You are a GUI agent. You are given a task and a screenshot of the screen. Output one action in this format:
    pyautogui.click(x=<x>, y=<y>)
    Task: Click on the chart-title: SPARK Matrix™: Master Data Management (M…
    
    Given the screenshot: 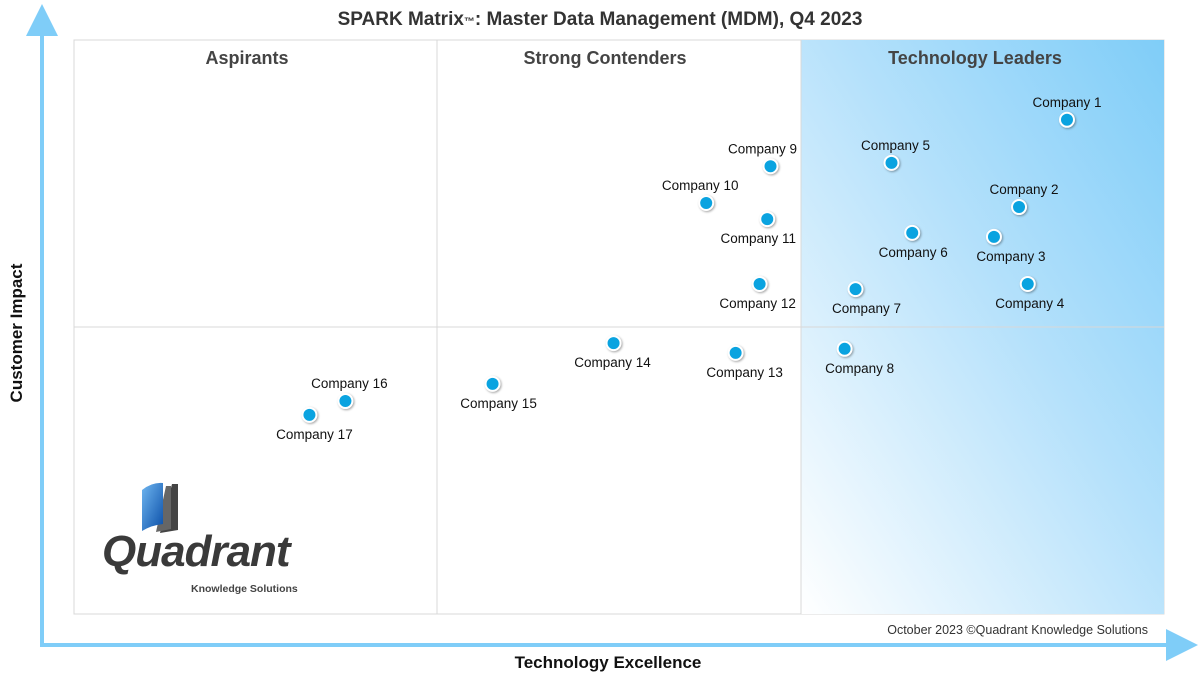 What is the action you would take?
    pyautogui.click(x=600, y=19)
    